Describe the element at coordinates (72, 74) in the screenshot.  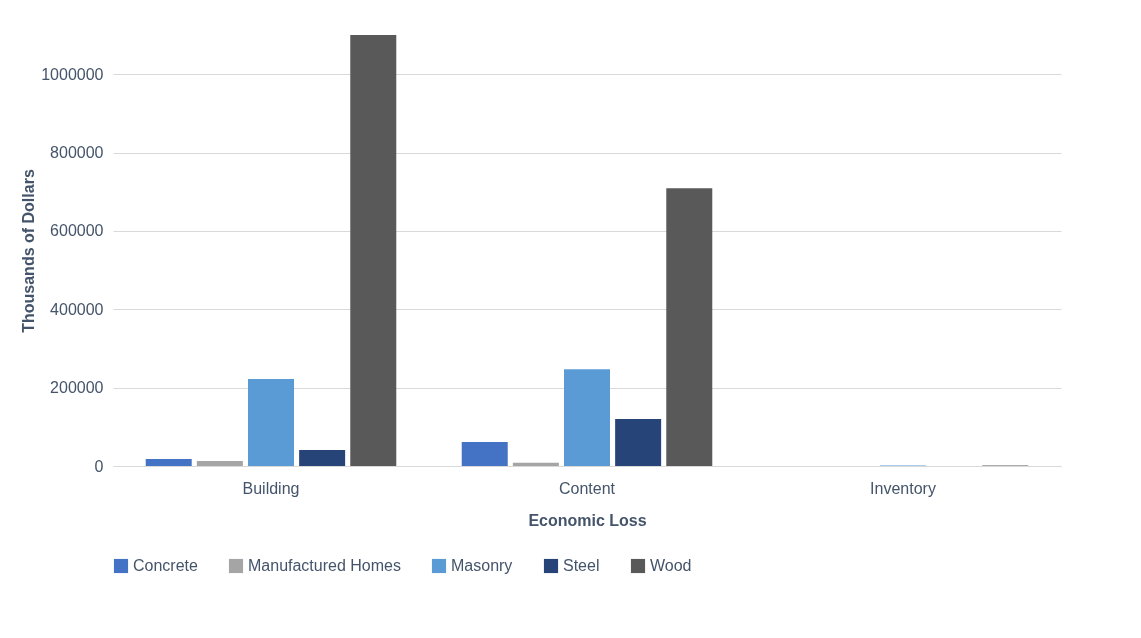
I see `y-tick-label: 1000000` at that location.